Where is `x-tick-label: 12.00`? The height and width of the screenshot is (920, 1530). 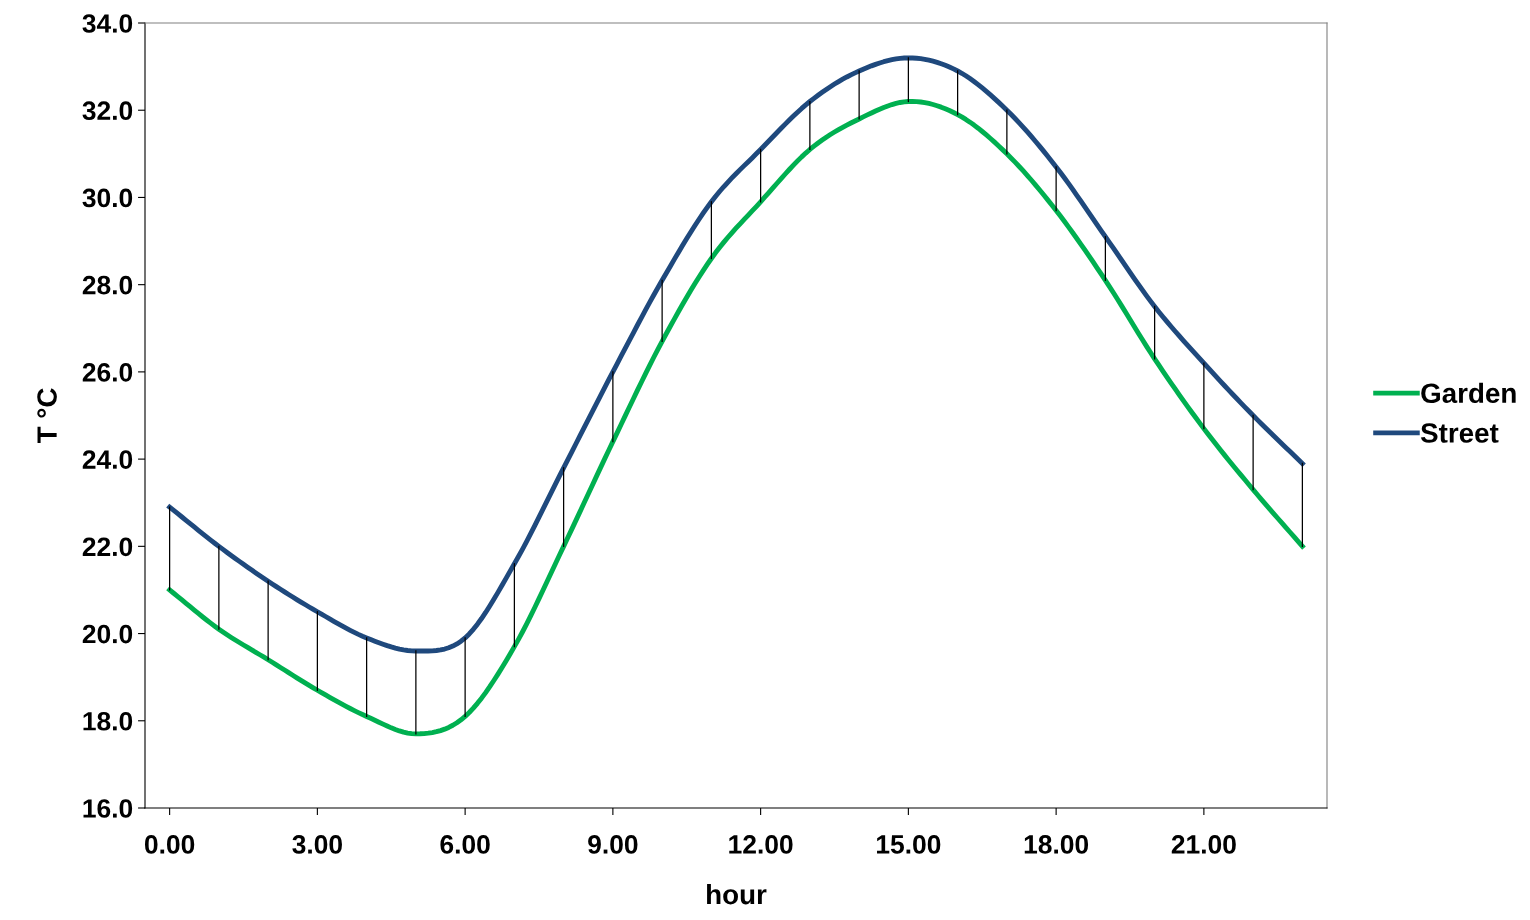 x-tick-label: 12.00 is located at coordinates (761, 844).